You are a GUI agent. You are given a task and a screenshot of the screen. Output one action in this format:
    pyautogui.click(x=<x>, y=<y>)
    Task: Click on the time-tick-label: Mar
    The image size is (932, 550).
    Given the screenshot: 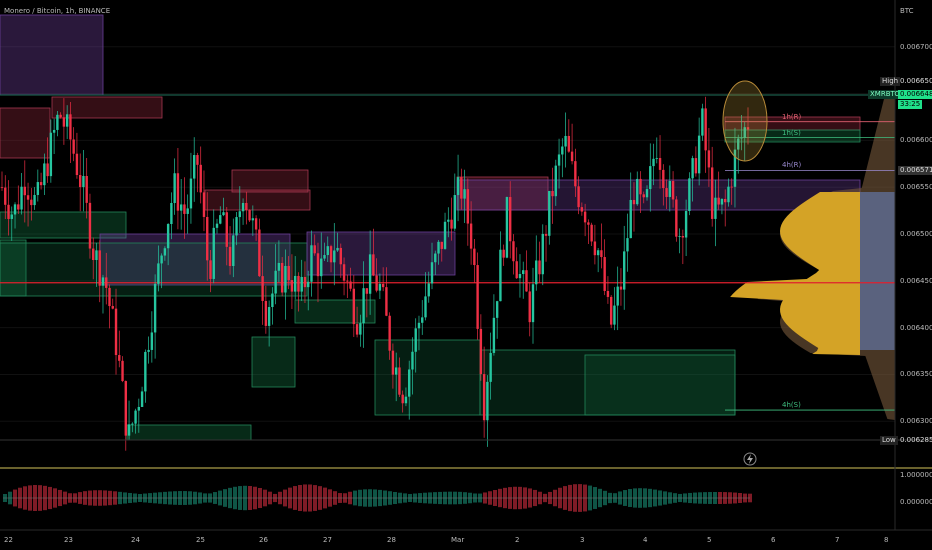 What is the action you would take?
    pyautogui.click(x=458, y=540)
    